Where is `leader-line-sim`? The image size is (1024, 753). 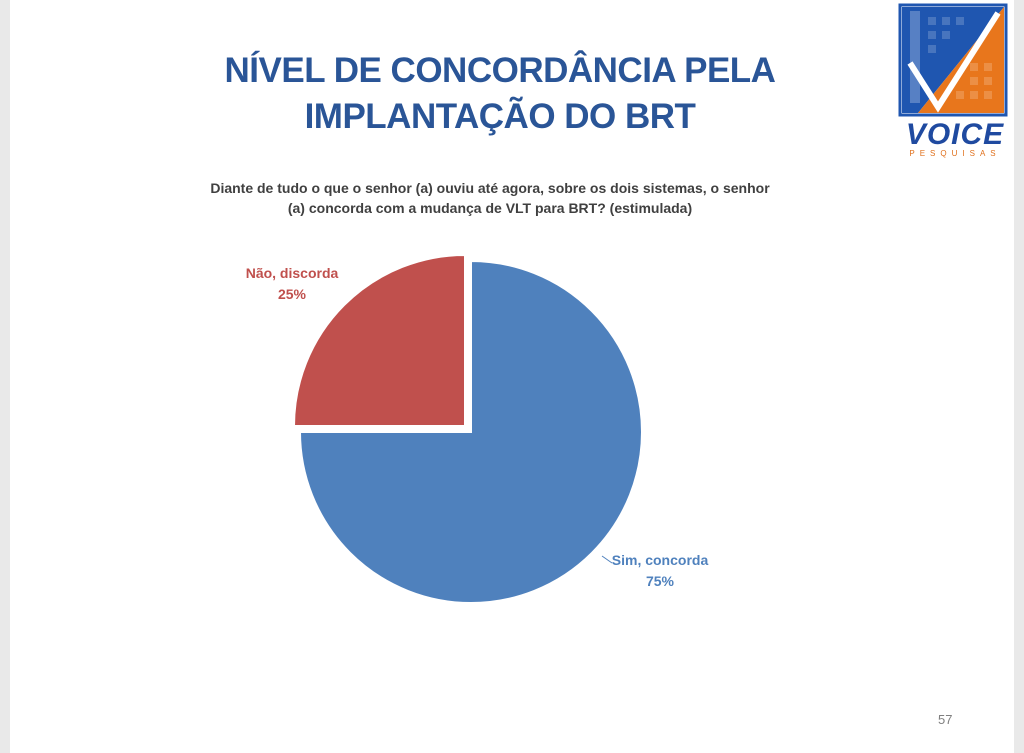 leader-line-sim is located at coordinates (607, 559).